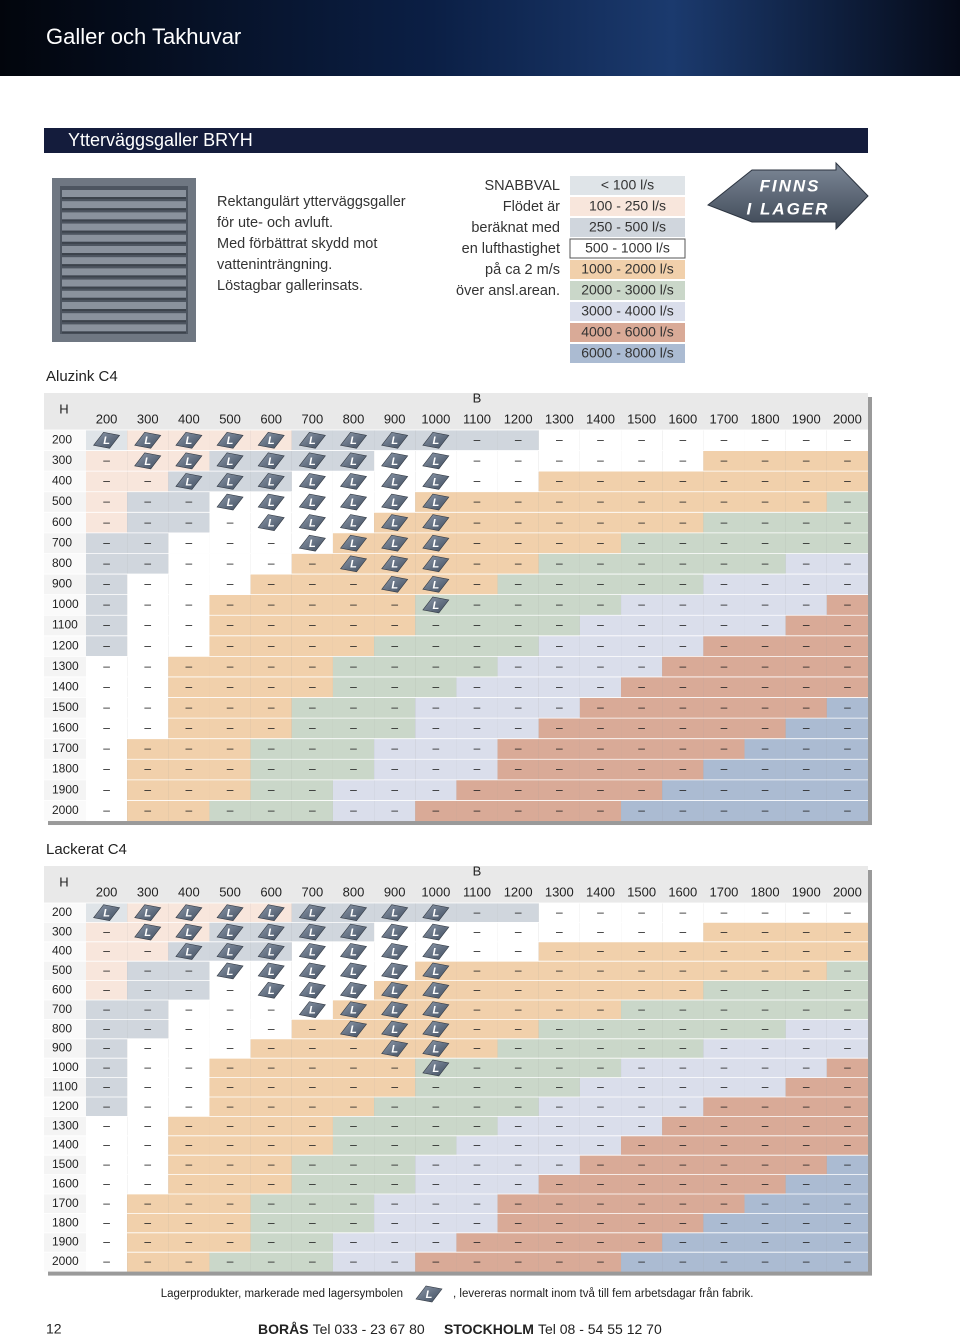 This screenshot has height=1338, width=960. Describe the element at coordinates (456, 884) in the screenshot. I see `table-header-bg` at that location.